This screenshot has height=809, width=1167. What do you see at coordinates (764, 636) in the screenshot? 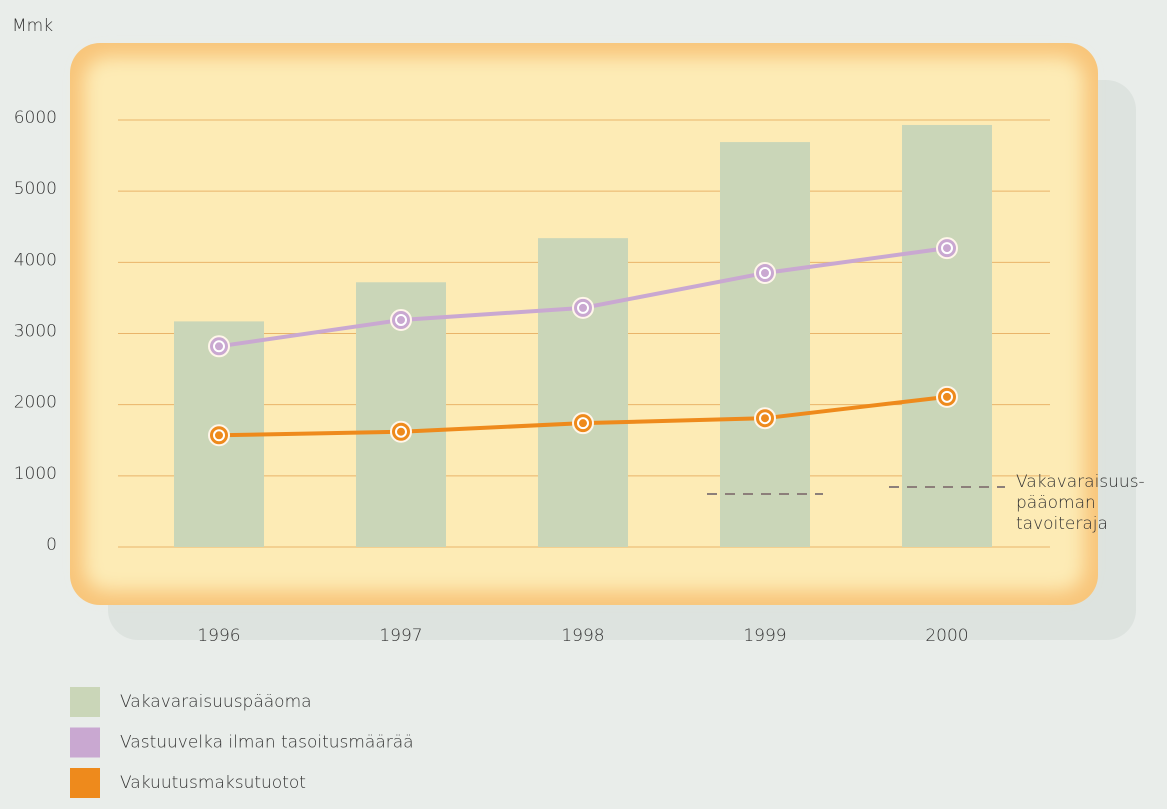
I see `x-tick-label: 1999` at bounding box center [764, 636].